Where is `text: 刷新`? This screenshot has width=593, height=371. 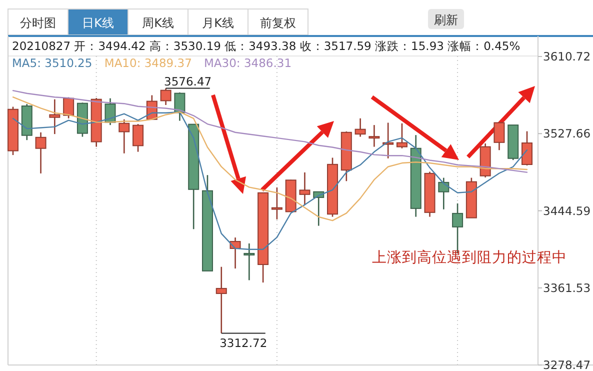
text: 刷新 is located at coordinates (446, 20).